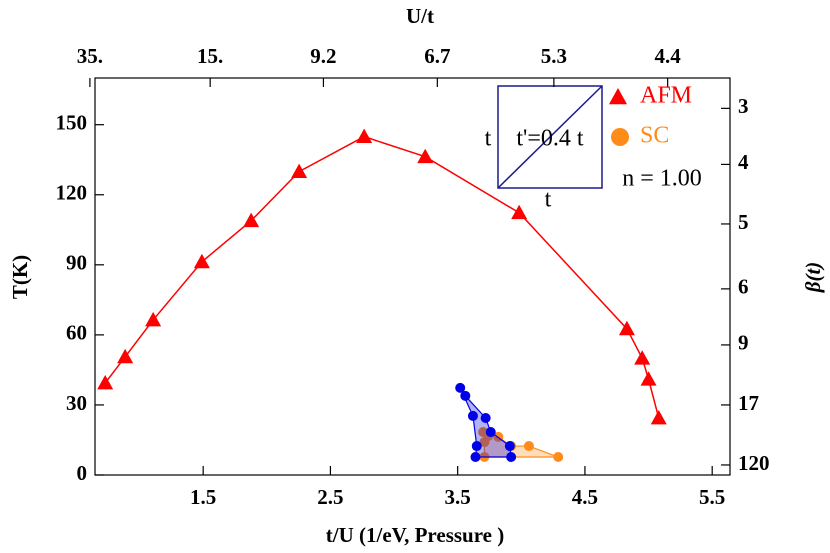 The height and width of the screenshot is (553, 830). What do you see at coordinates (585, 497) in the screenshot?
I see `x-tick-label: 4.5` at bounding box center [585, 497].